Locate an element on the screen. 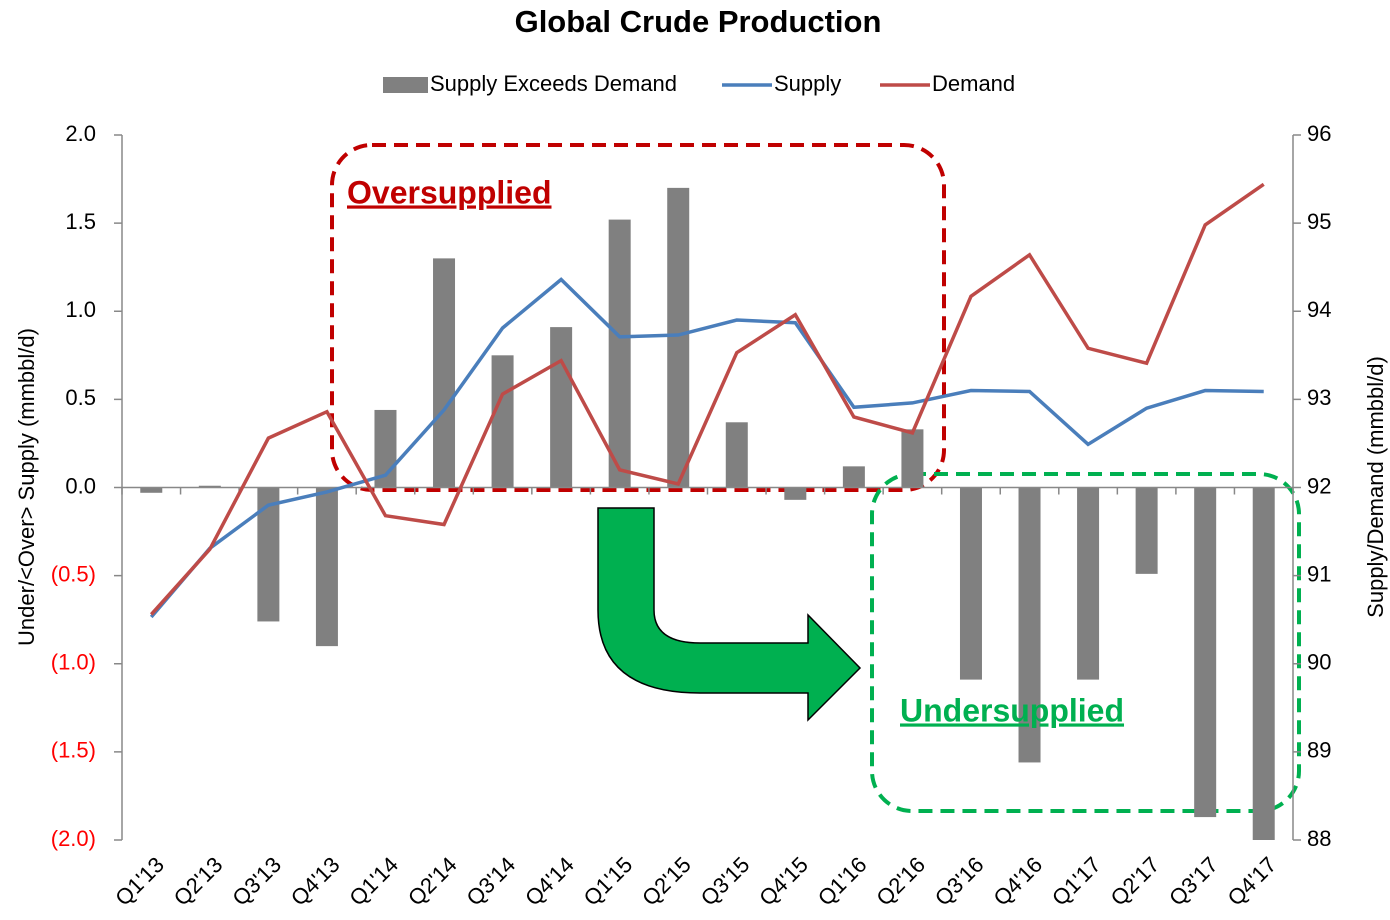  y2-tick-label: 89 is located at coordinates (1319, 750).